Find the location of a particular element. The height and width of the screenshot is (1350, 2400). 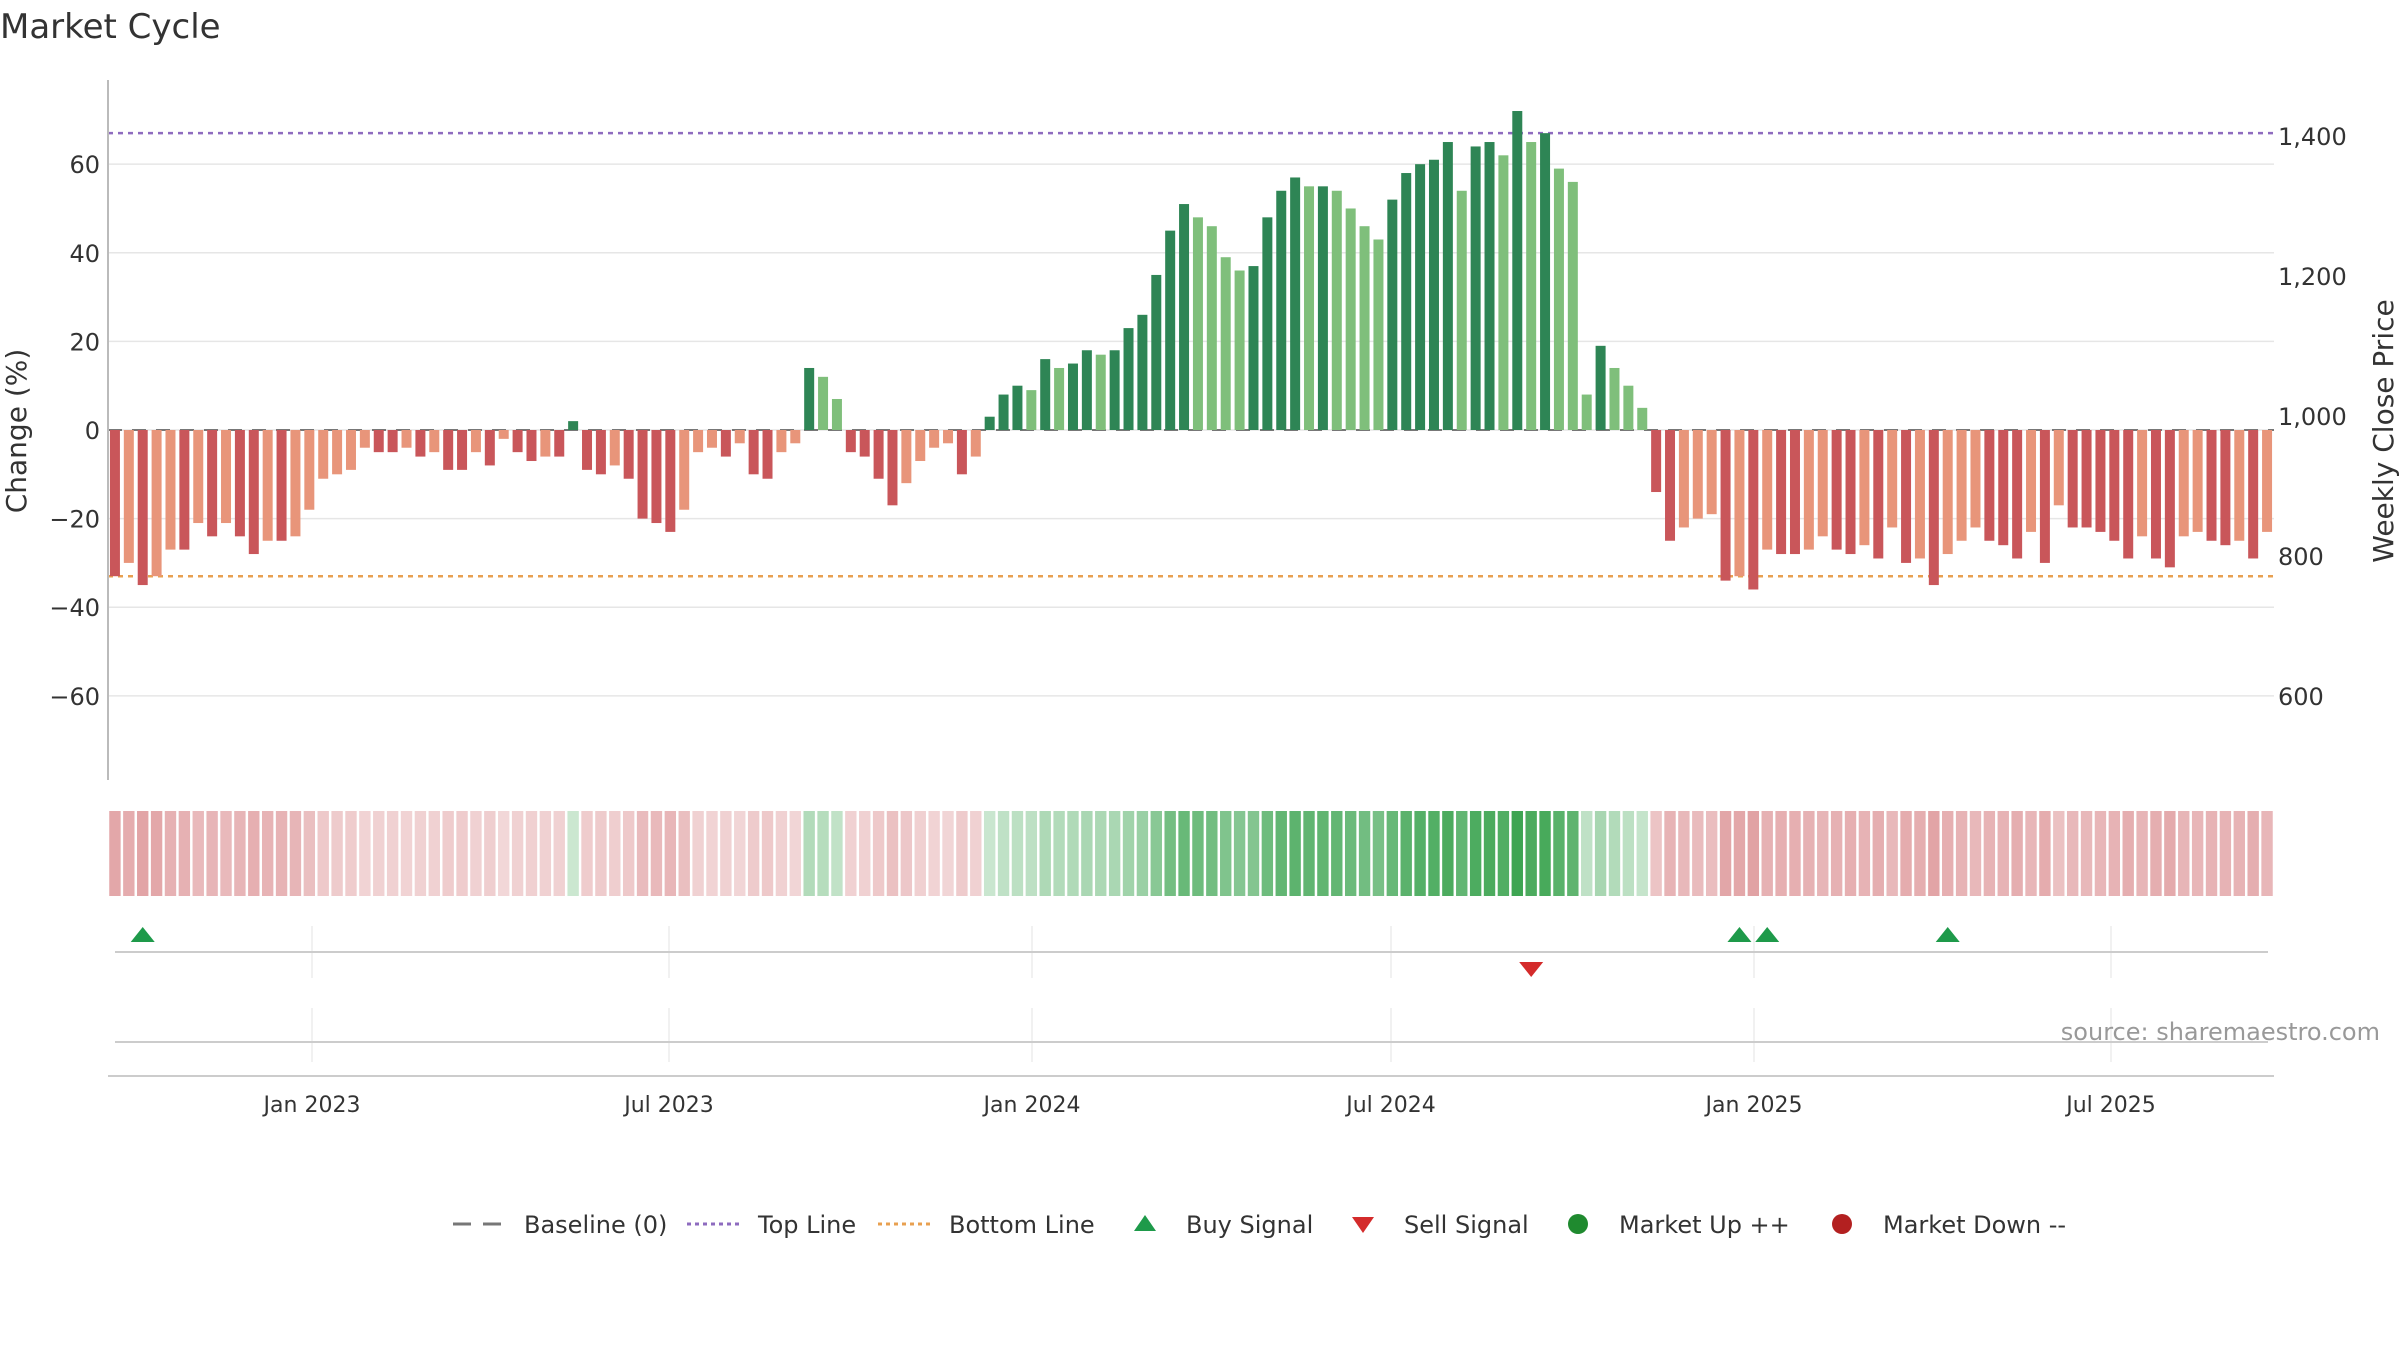

x-tick-label: Jul 2023 is located at coordinates (668, 1105).